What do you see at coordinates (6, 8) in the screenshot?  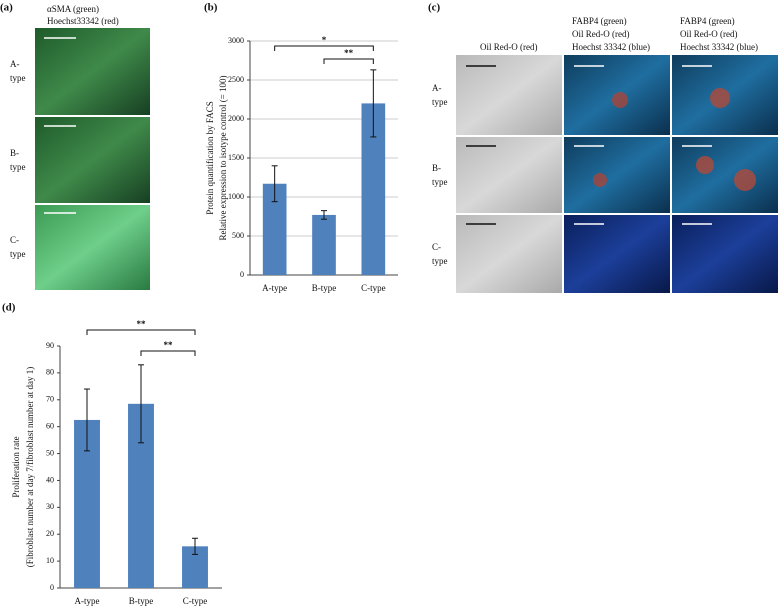 I see `panel-label: (a)` at bounding box center [6, 8].